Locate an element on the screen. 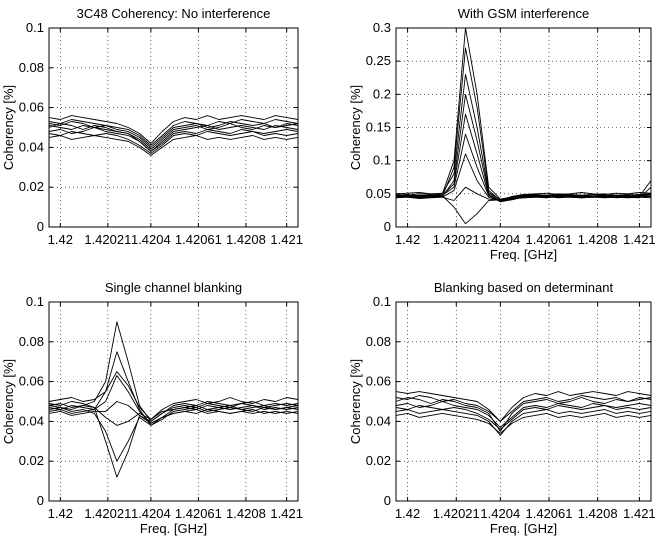  y-tick-label: 0.15 is located at coordinates (378, 127).